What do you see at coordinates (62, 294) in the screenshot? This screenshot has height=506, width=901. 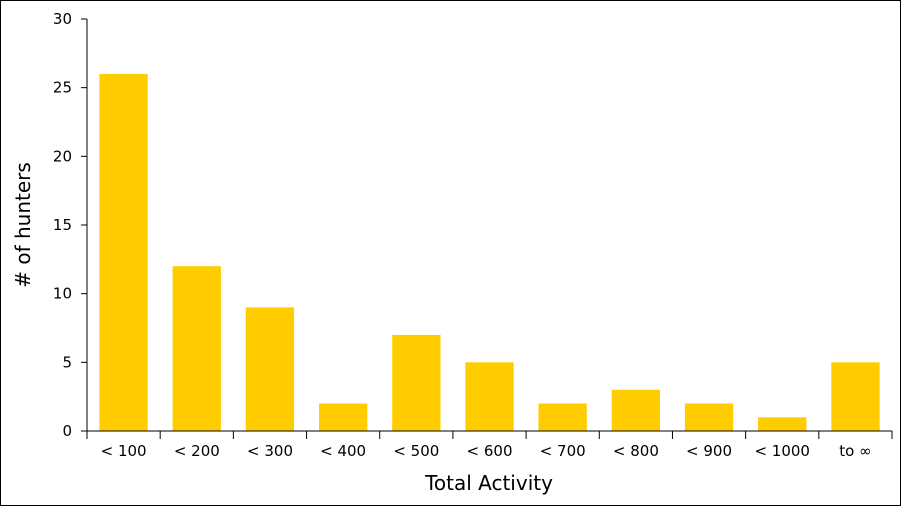 I see `y-tick-label: 10` at bounding box center [62, 294].